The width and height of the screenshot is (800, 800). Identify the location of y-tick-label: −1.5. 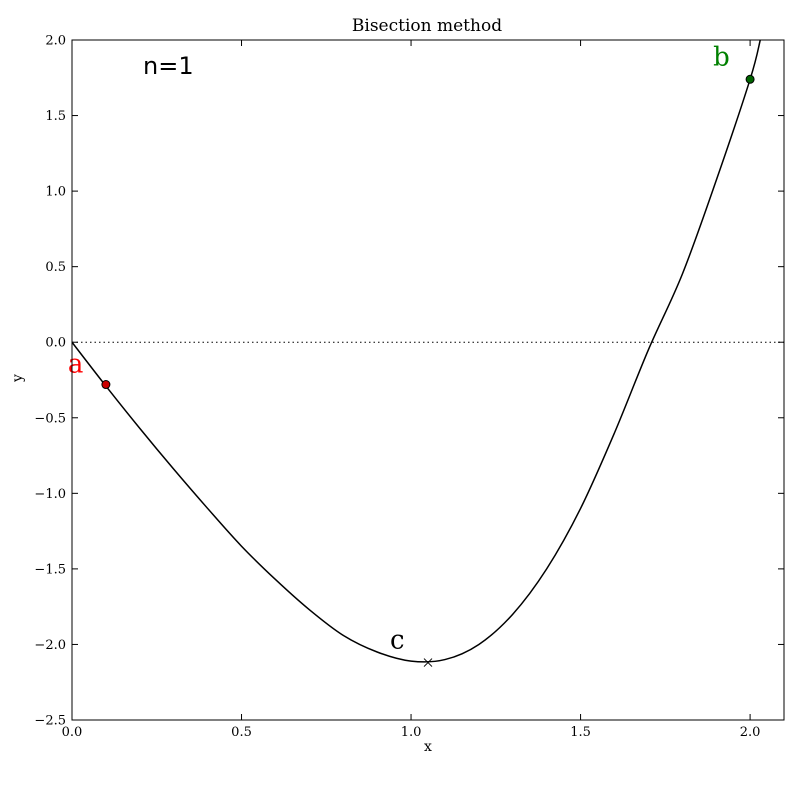
(50, 569).